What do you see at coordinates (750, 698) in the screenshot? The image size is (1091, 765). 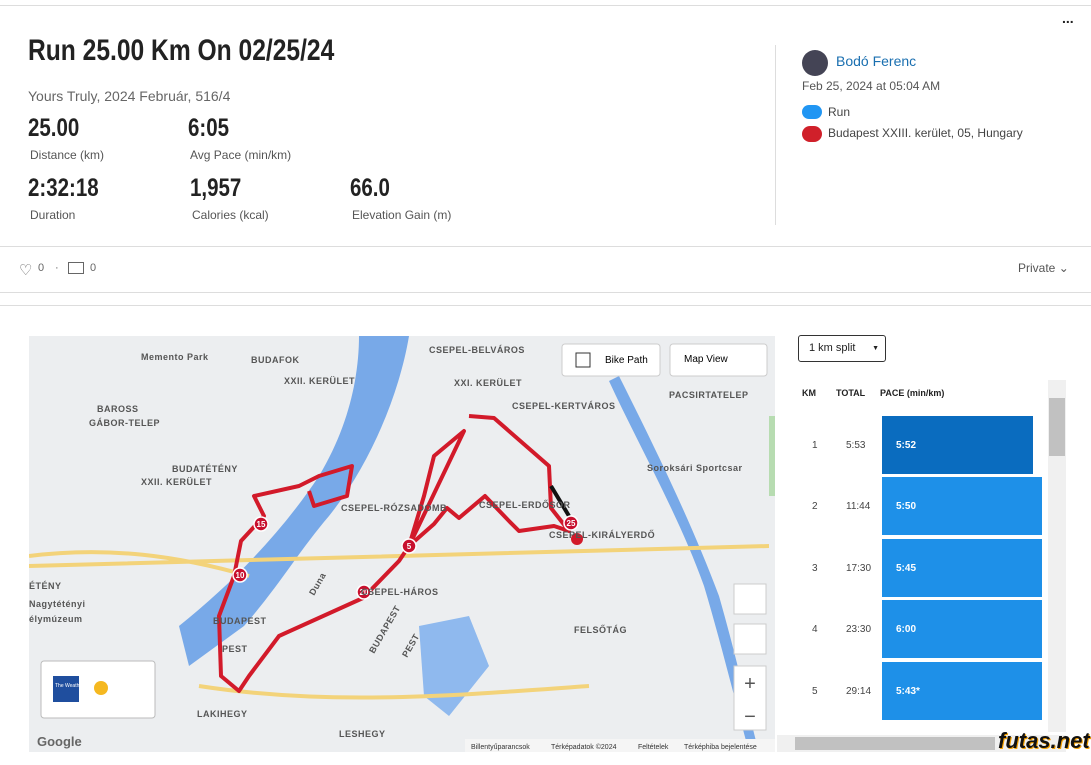 I see `zoom` at bounding box center [750, 698].